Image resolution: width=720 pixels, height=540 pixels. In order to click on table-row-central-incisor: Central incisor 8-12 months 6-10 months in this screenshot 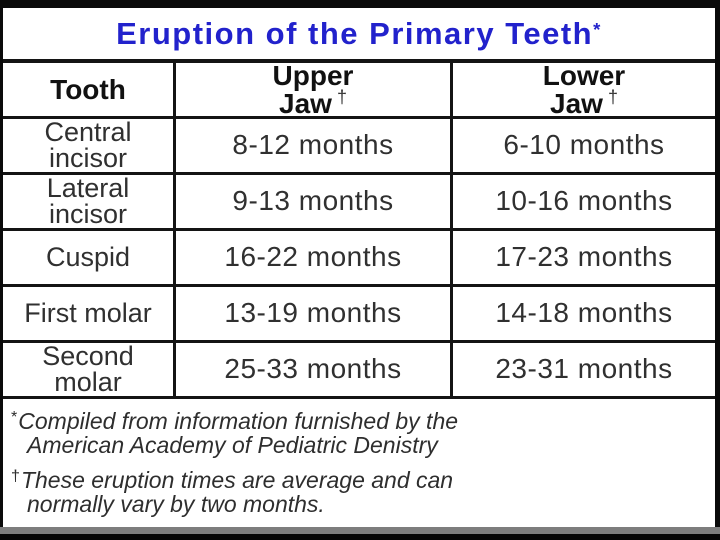, I will do `click(359, 147)`.